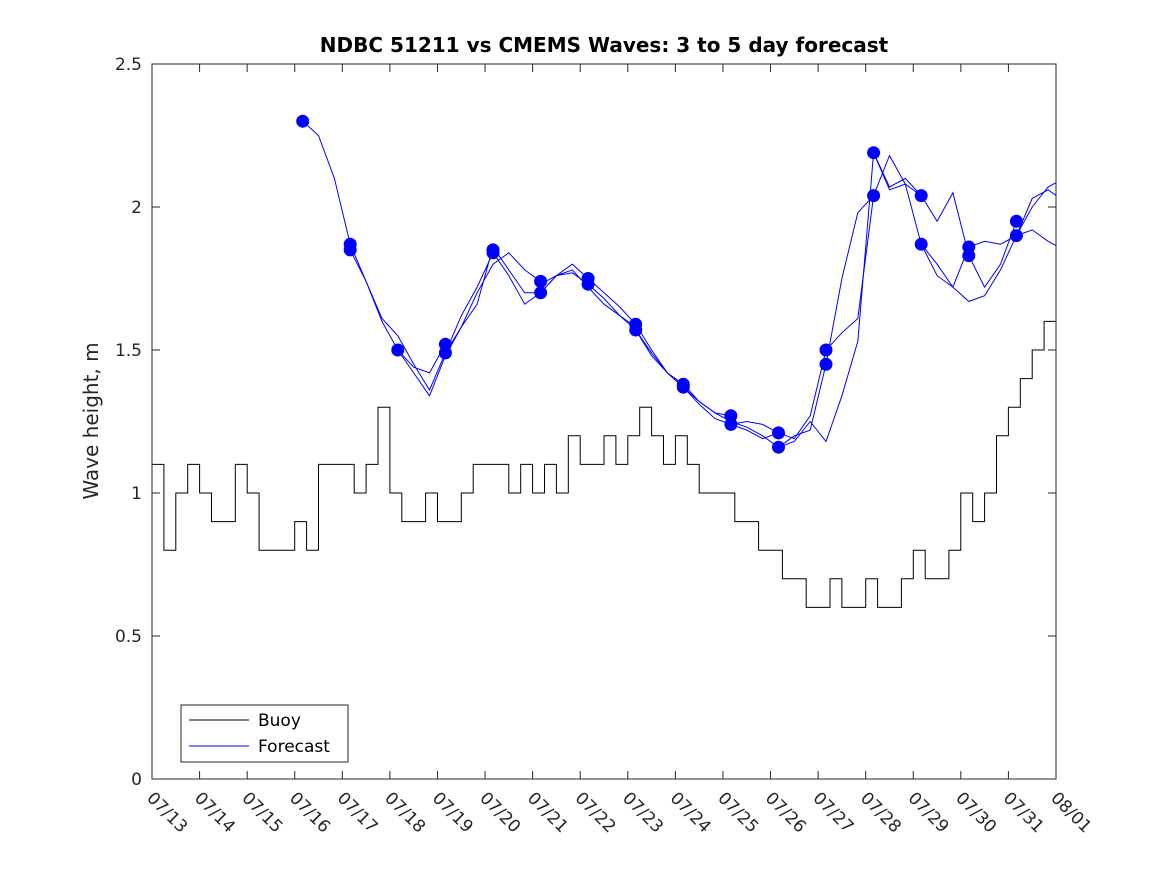  I want to click on y-tick-label: 0, so click(136, 780).